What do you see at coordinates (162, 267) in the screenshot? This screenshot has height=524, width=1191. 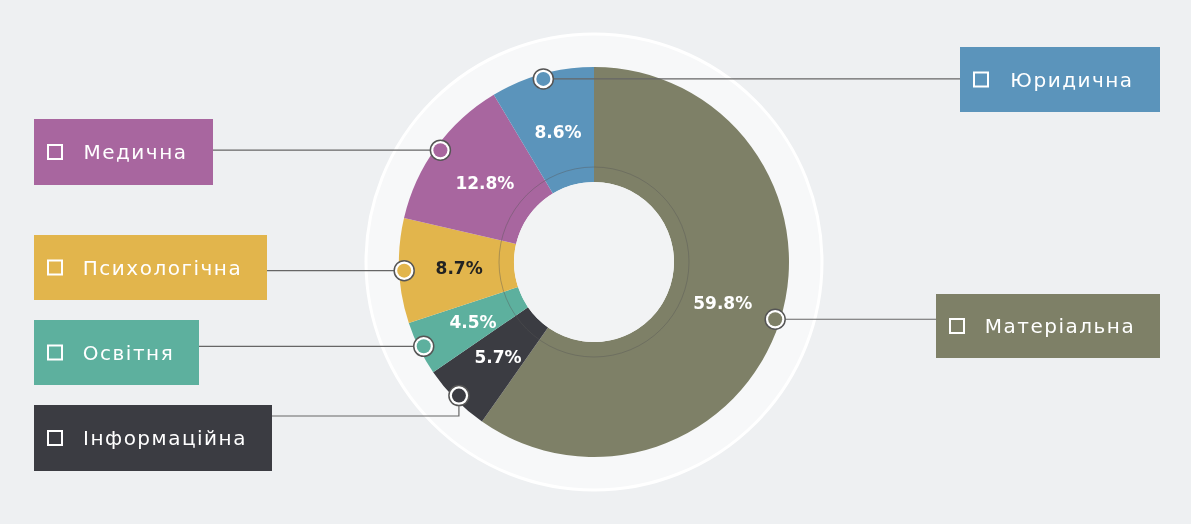 I see `legend-label: Психологічна` at bounding box center [162, 267].